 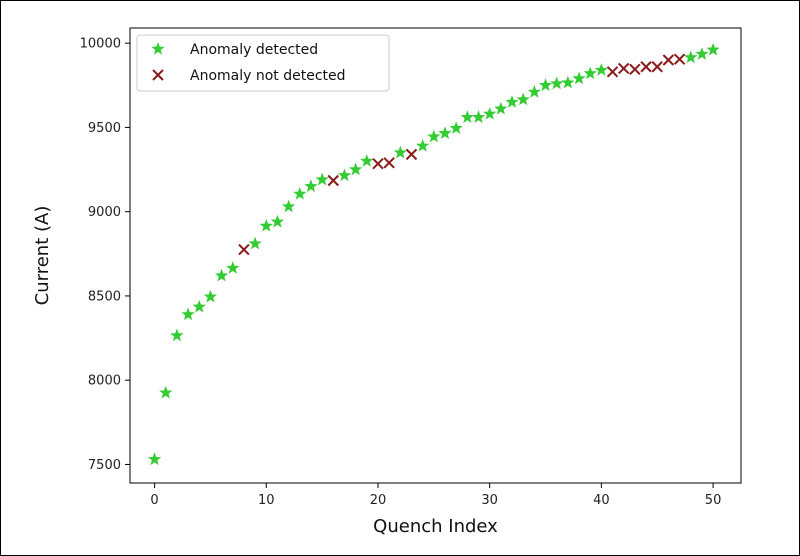 What do you see at coordinates (713, 500) in the screenshot?
I see `x-tick-label: 50` at bounding box center [713, 500].